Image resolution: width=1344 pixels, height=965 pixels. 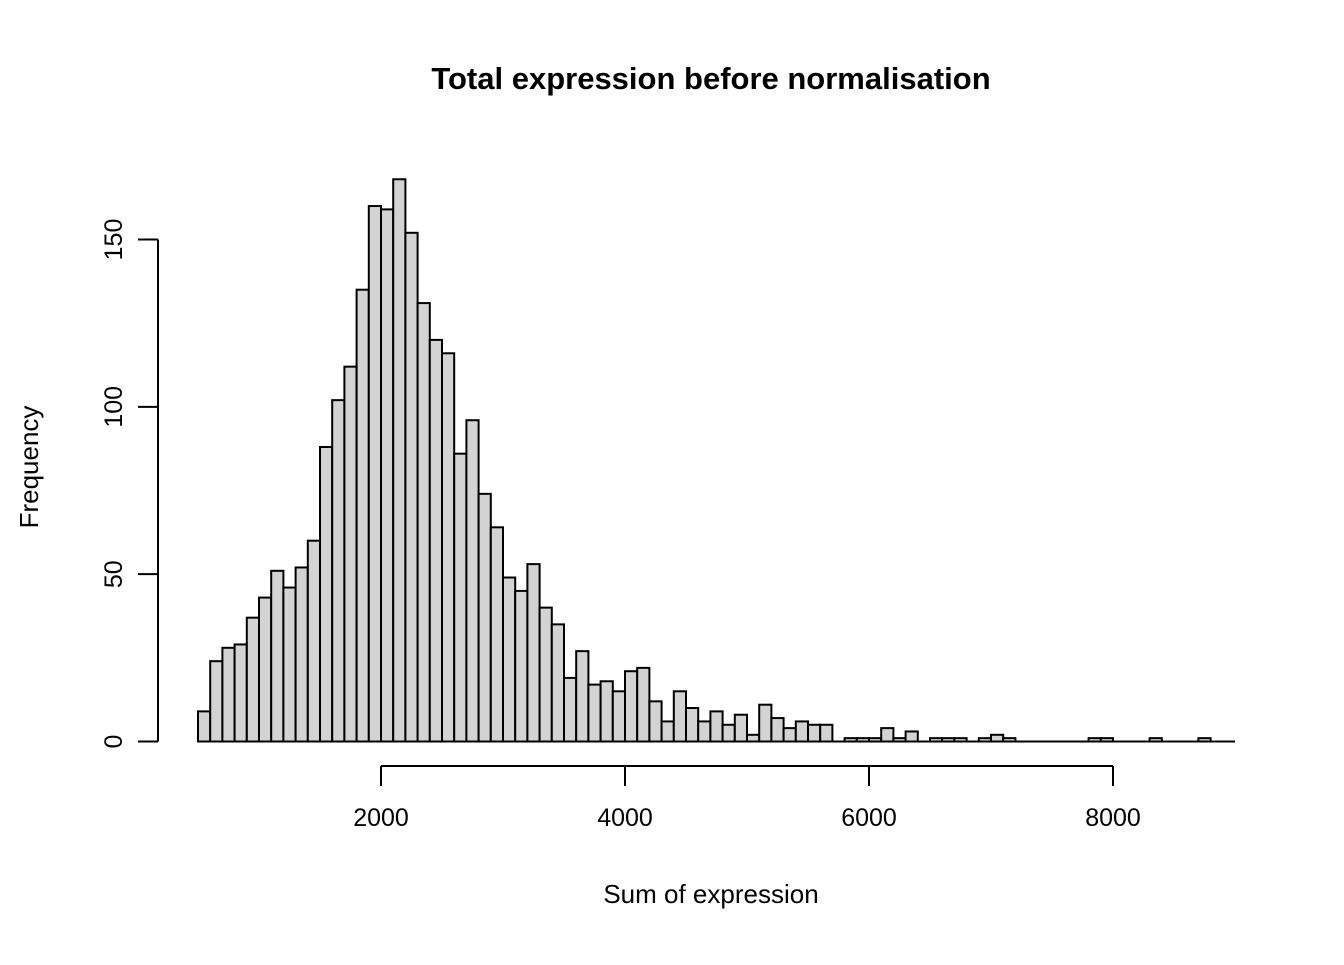 I want to click on x-tick-label: 6000, so click(x=869, y=818).